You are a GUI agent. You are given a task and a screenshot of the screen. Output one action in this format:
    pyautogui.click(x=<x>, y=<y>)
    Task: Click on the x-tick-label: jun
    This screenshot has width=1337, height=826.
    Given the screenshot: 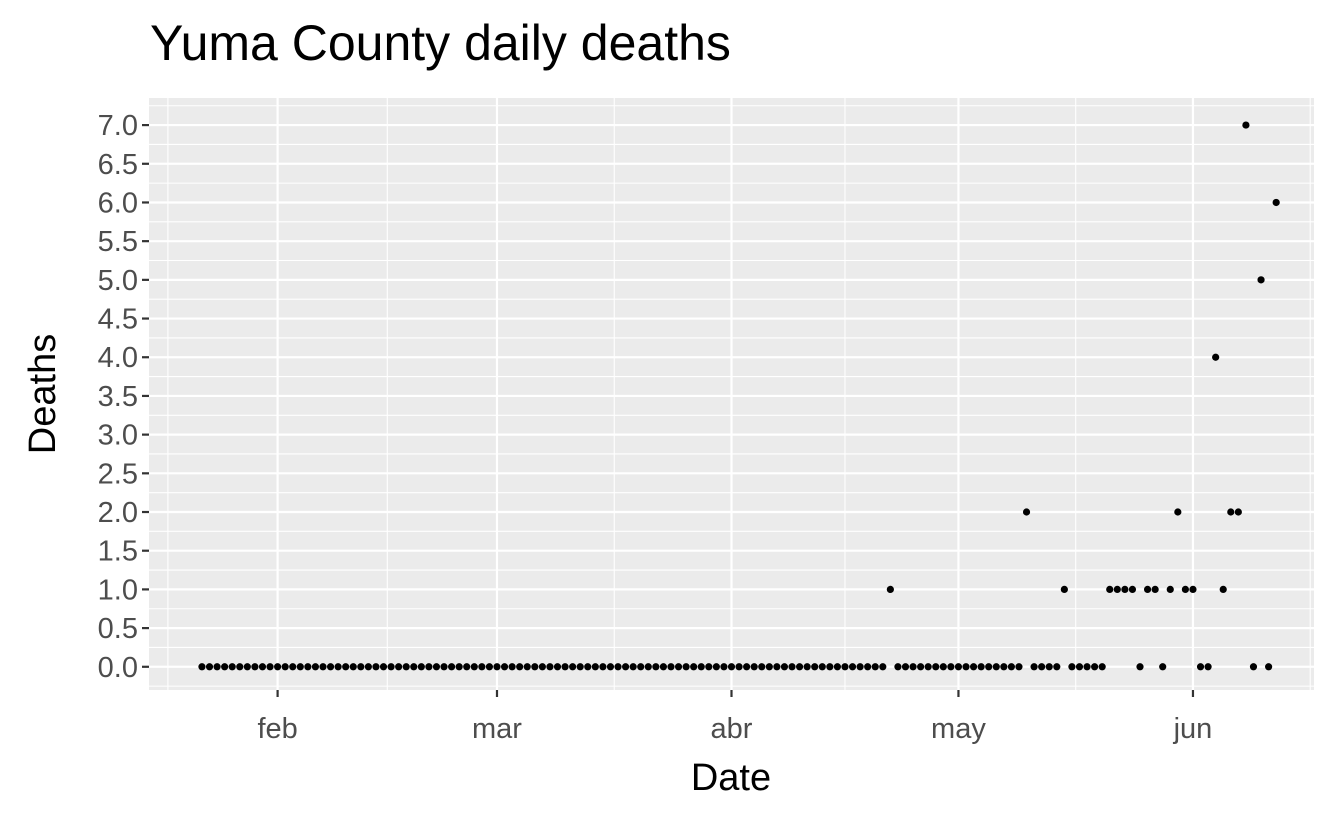 What is the action you would take?
    pyautogui.click(x=1193, y=729)
    